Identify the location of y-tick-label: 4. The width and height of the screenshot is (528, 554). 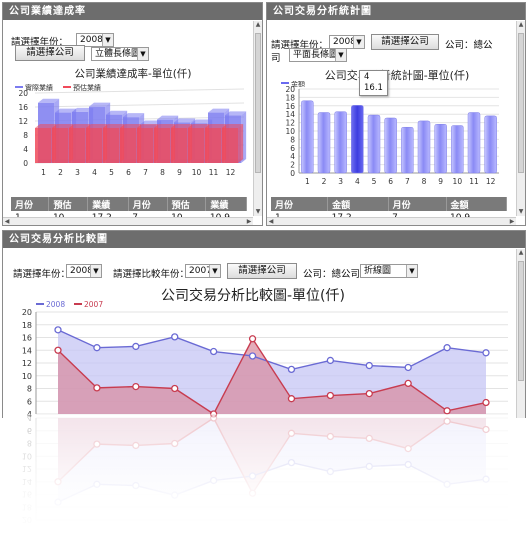
(292, 156).